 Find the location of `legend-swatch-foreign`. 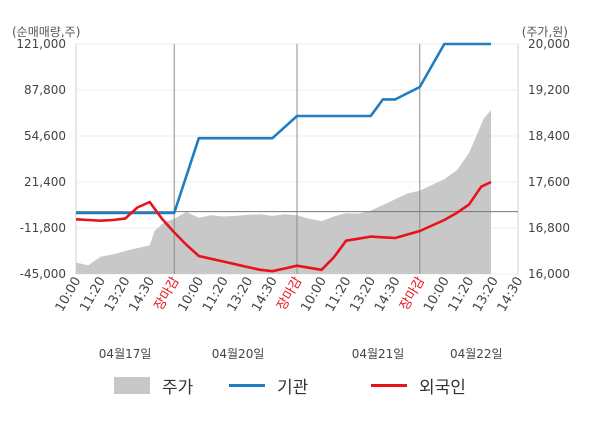

legend-swatch-foreign is located at coordinates (389, 385).